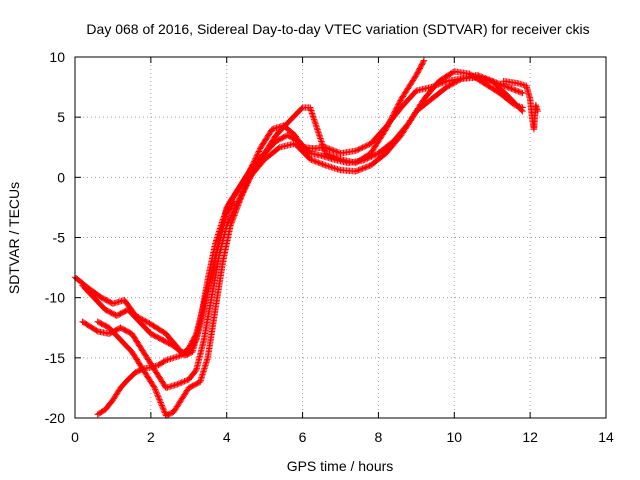 This screenshot has width=640, height=480. Describe the element at coordinates (227, 437) in the screenshot. I see `x-tick-label: 4` at that location.